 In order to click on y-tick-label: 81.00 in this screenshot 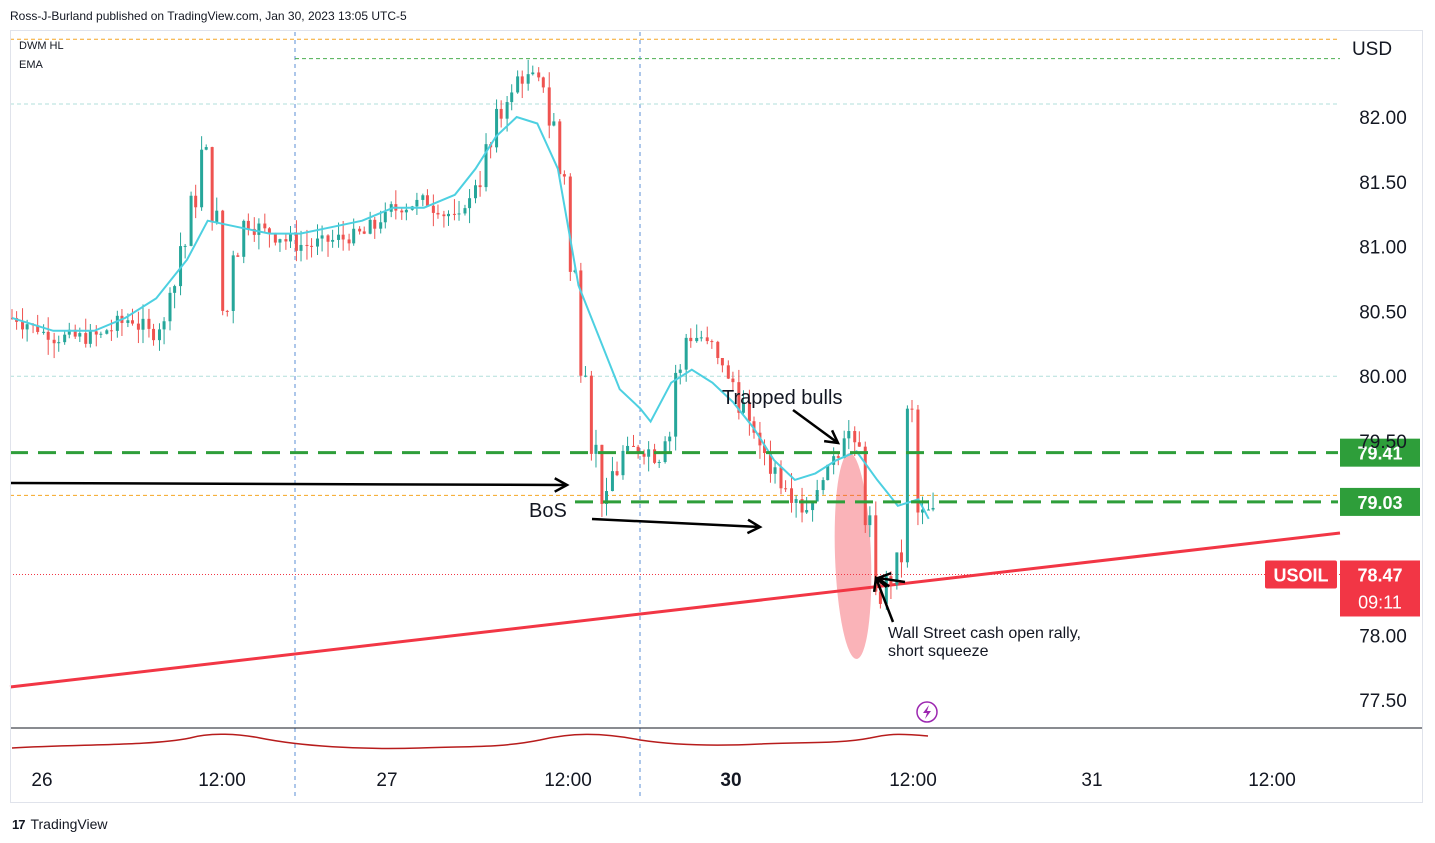, I will do `click(1383, 248)`.